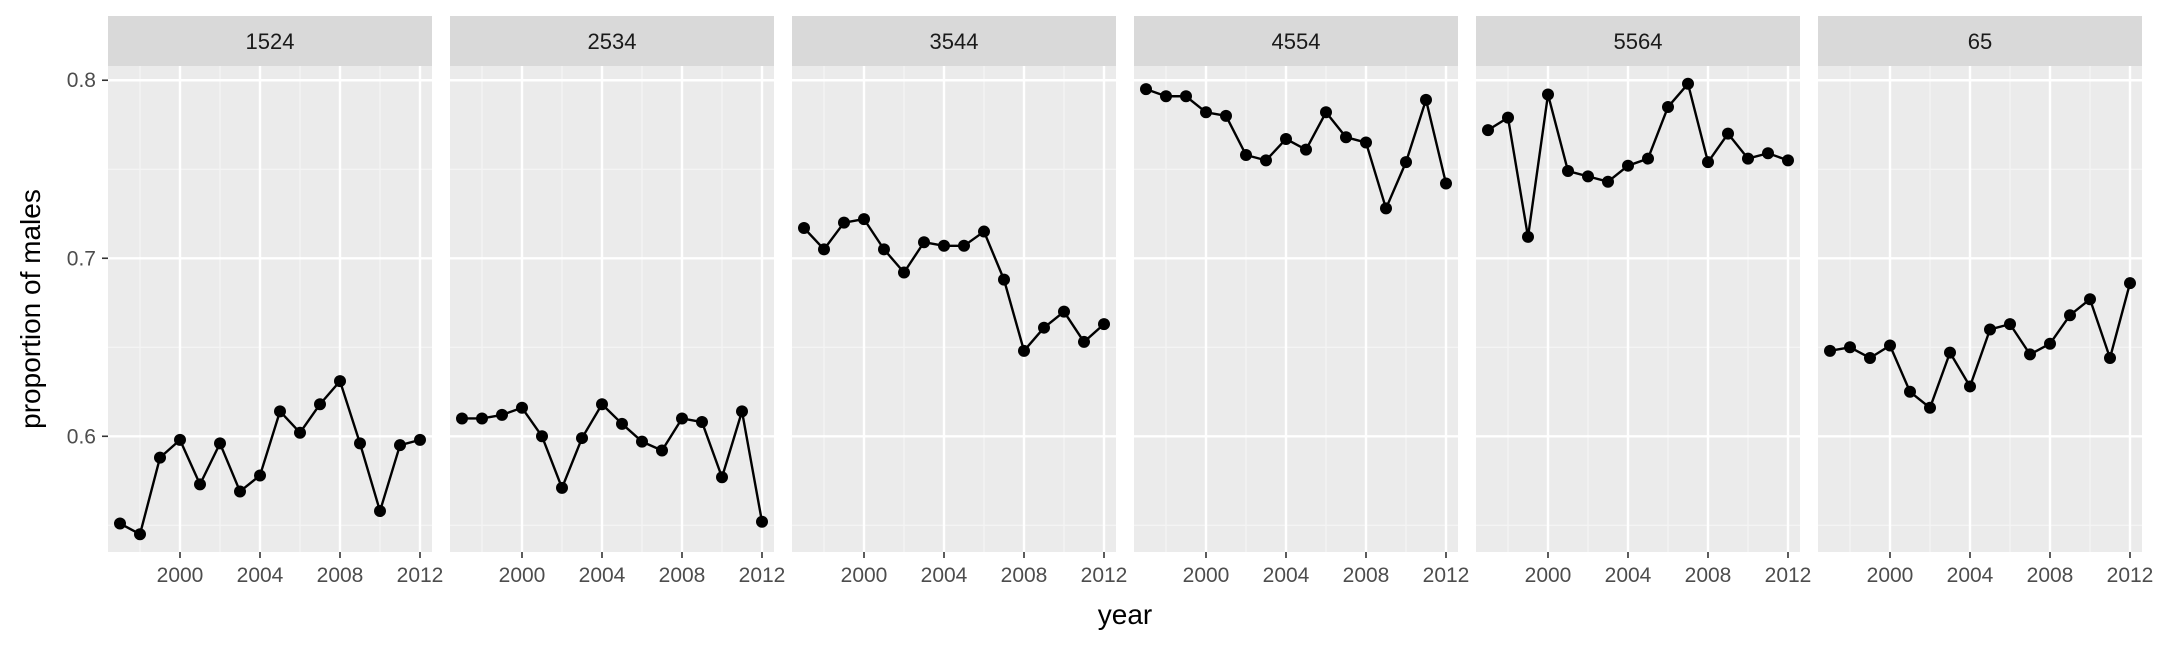 The width and height of the screenshot is (2160, 648). Describe the element at coordinates (1643, 301) in the screenshot. I see `panel-5564: 5564 2000 2004 2008 2012` at that location.